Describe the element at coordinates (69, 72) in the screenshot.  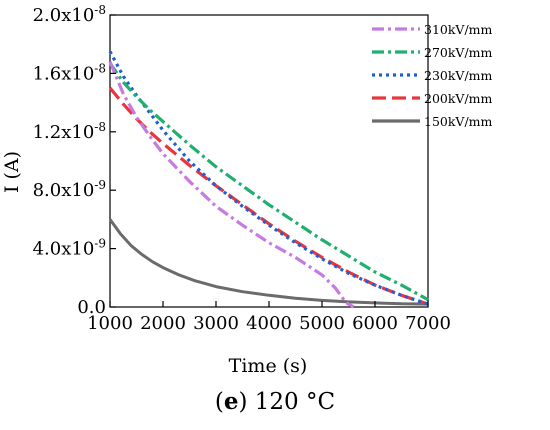
I see `y-tick-label: 1.6x10⁻⁸` at that location.